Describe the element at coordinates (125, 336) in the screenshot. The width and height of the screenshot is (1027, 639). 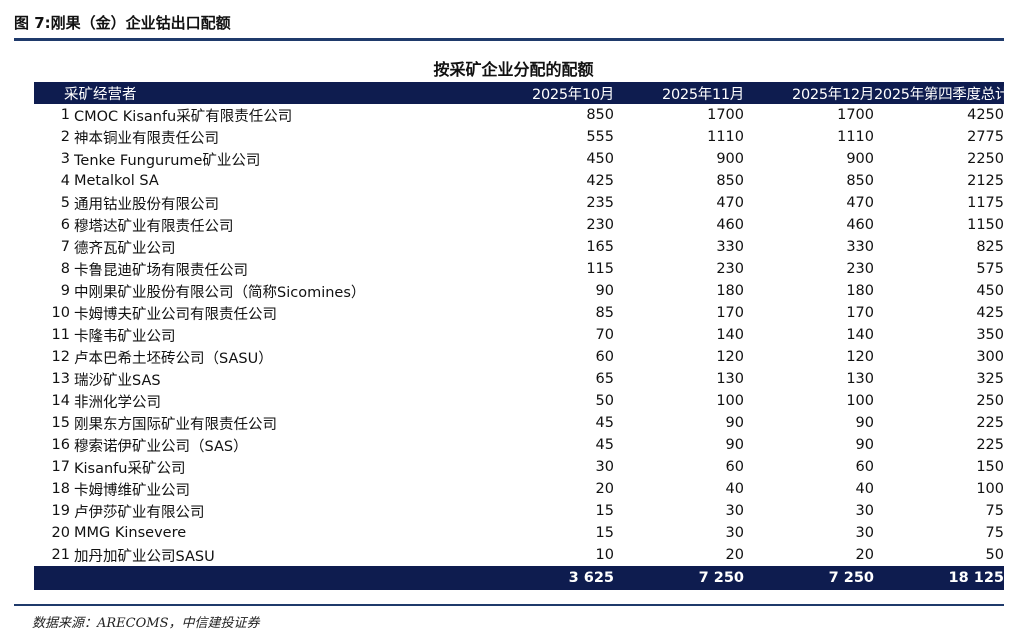
I see `row-operator-name: 卡隆韦矿业公司` at that location.